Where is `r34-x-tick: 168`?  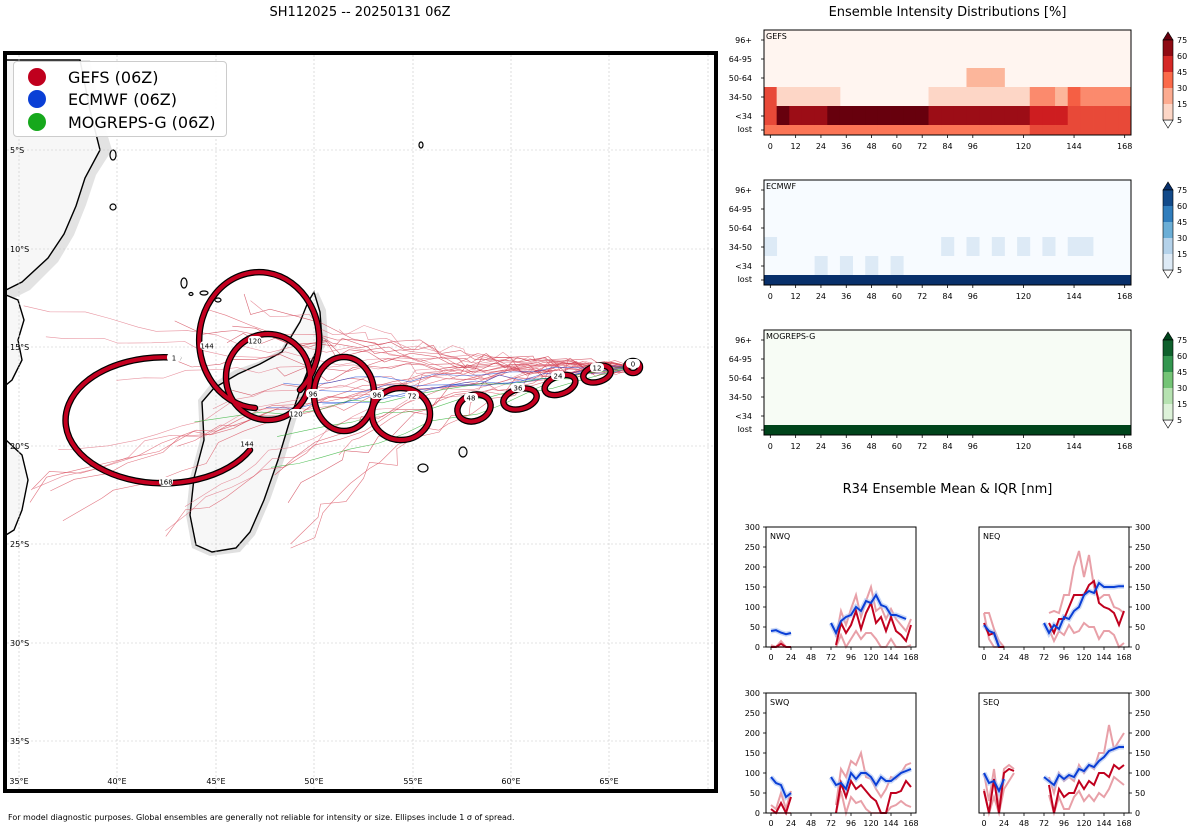
r34-x-tick: 168 is located at coordinates (910, 657).